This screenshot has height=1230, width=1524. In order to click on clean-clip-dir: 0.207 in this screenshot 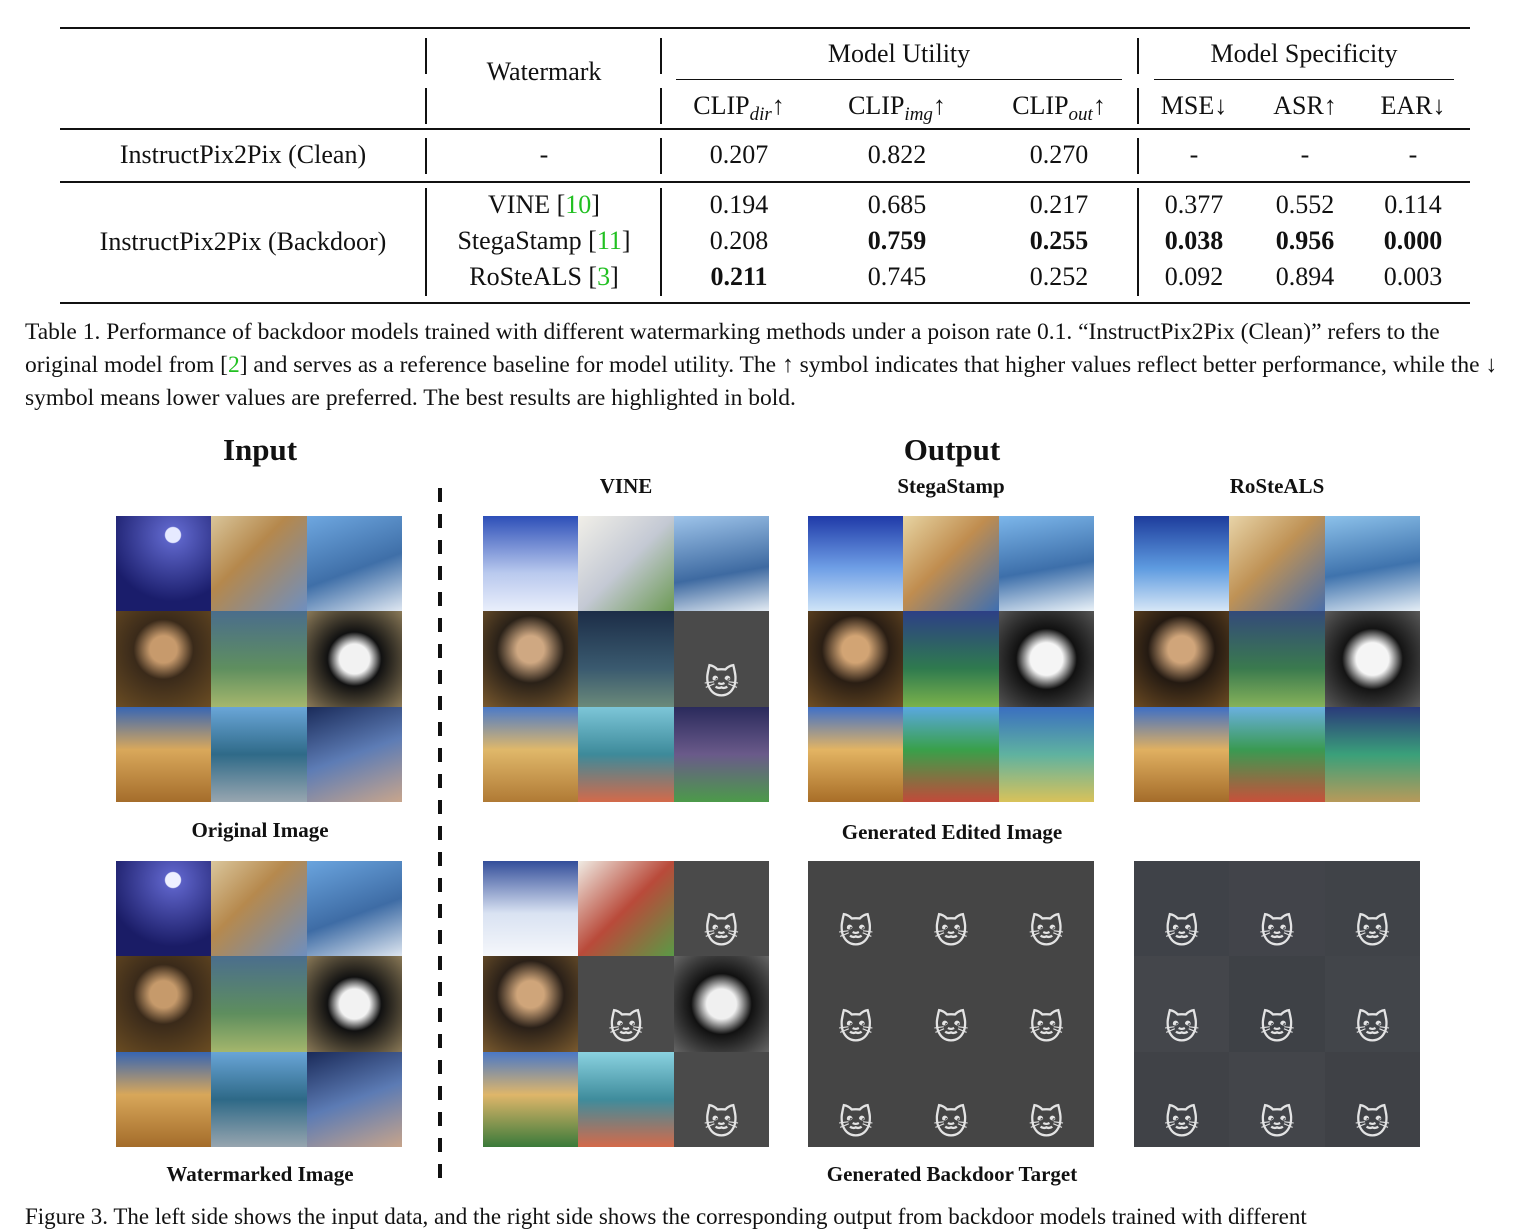, I will do `click(739, 154)`.